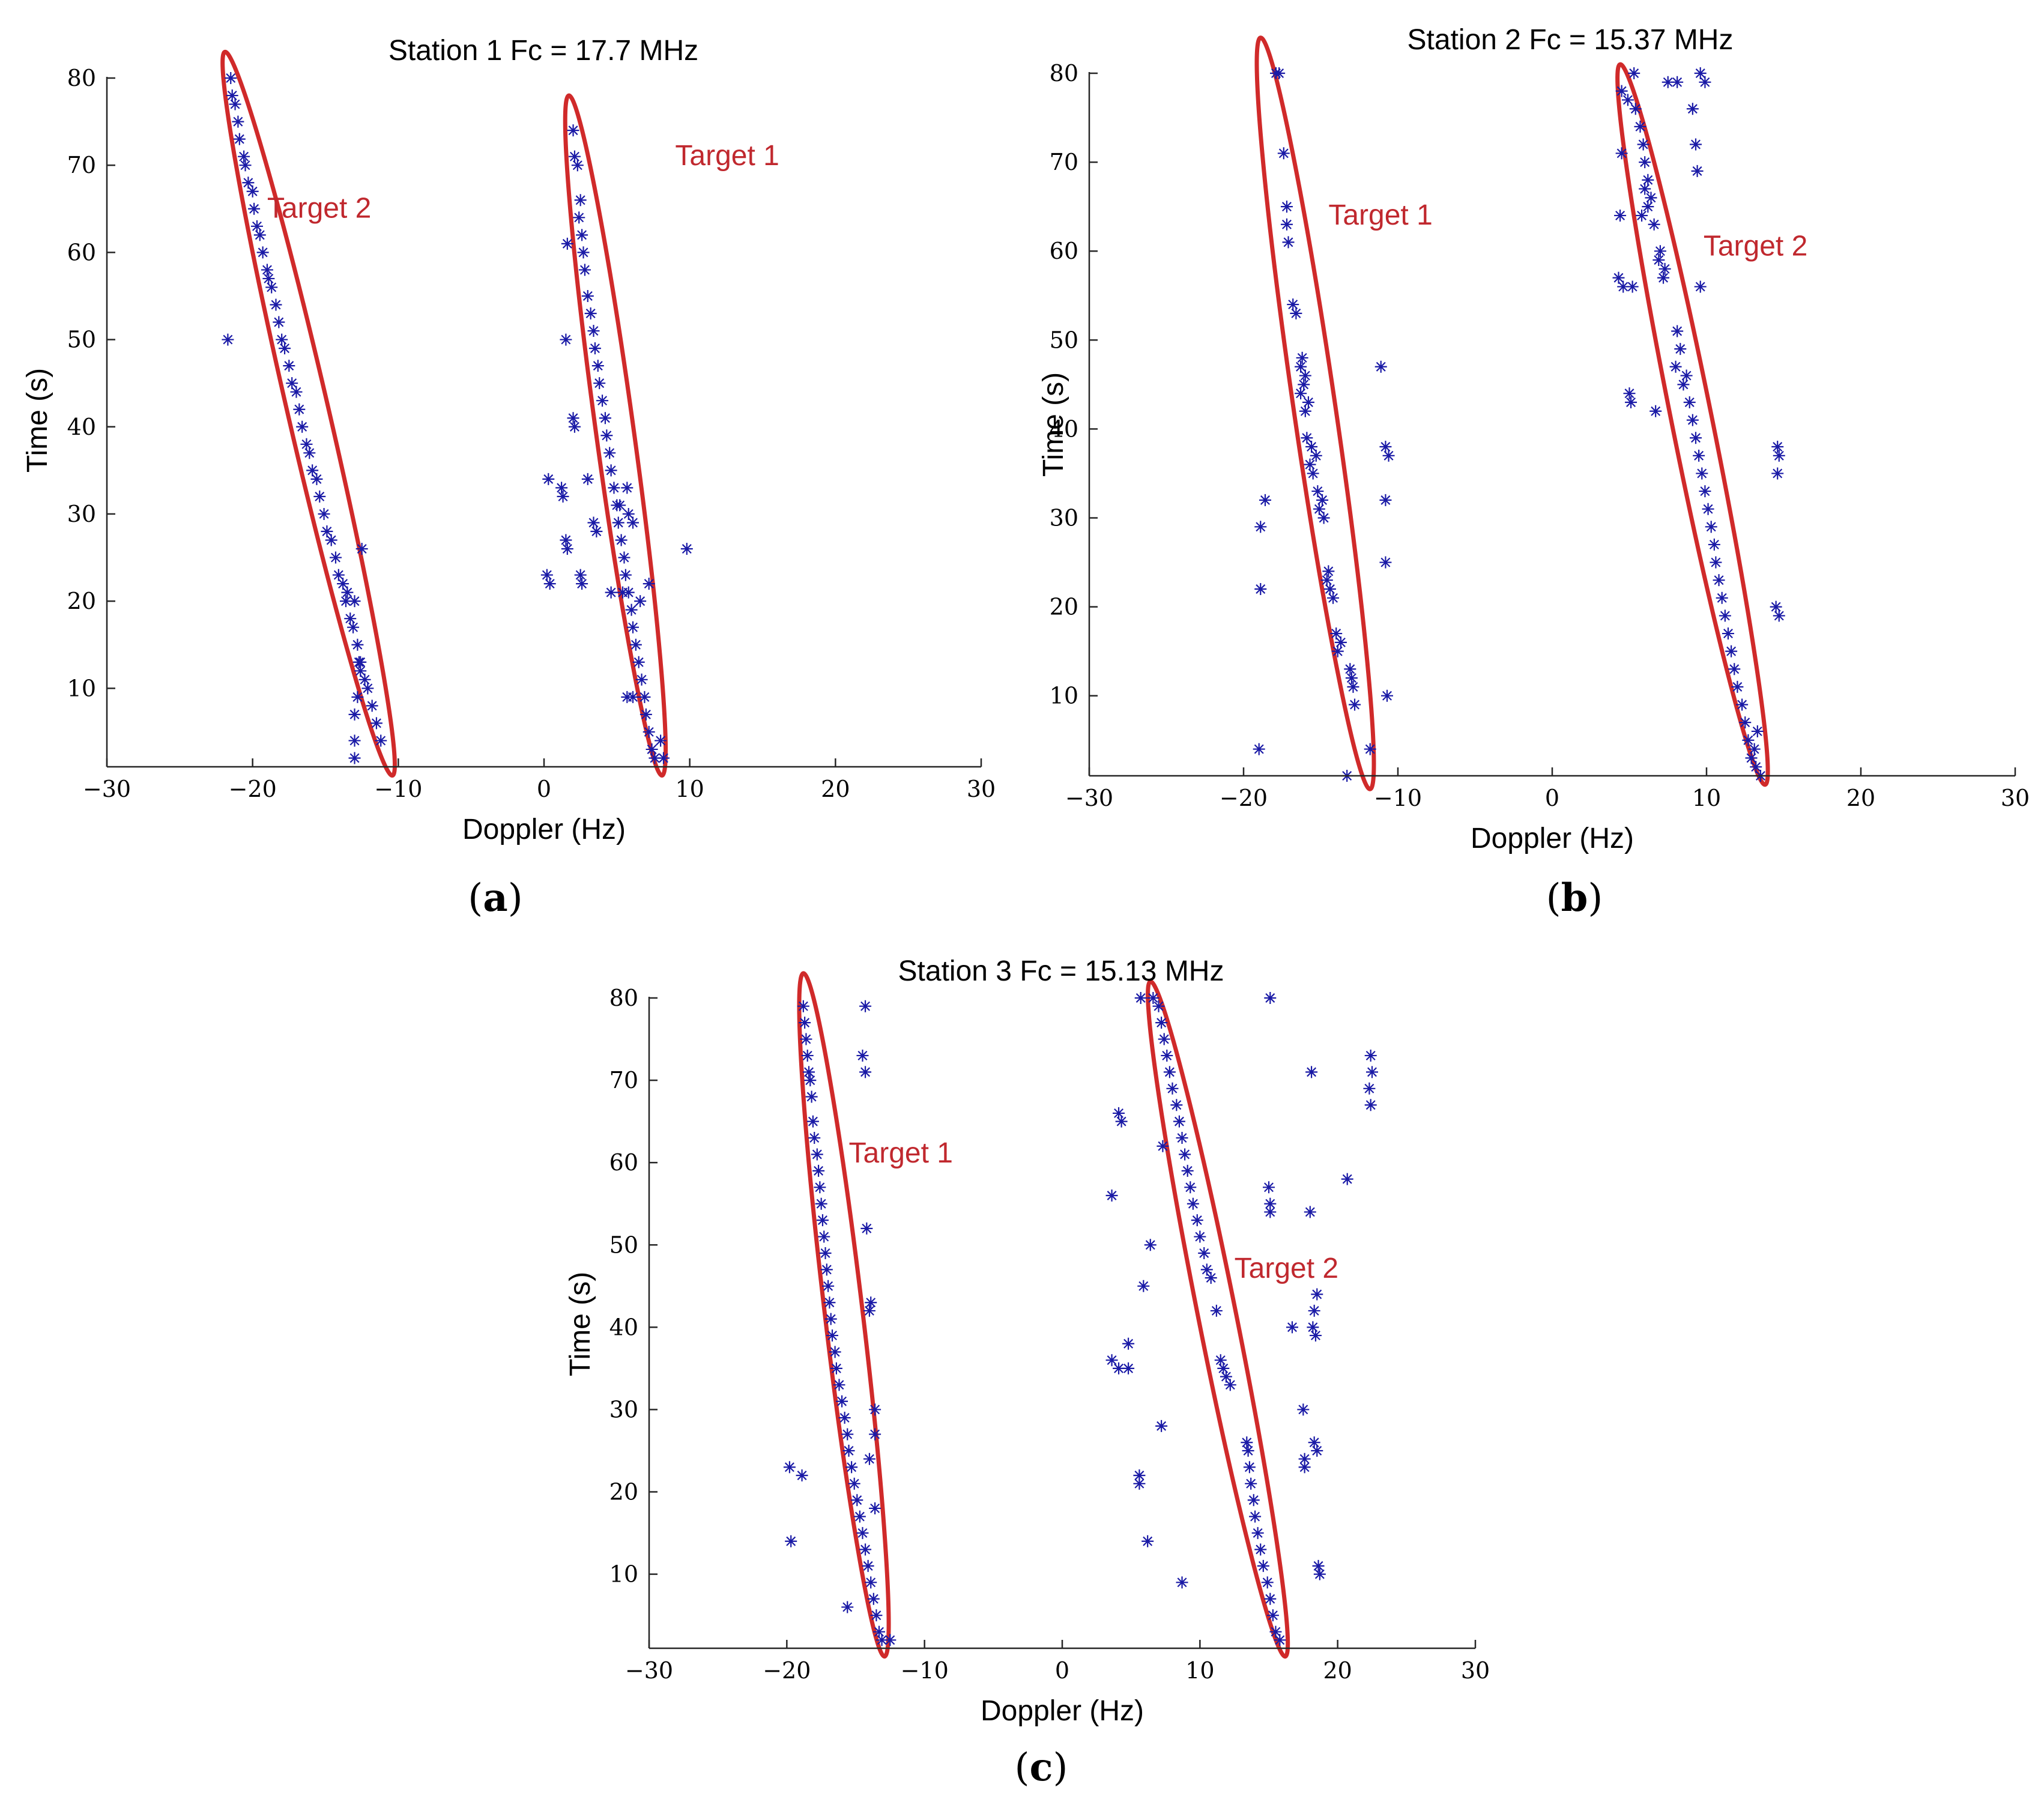 This screenshot has width=2041, height=1820. What do you see at coordinates (82, 688) in the screenshot?
I see `y-tick-label: 10` at bounding box center [82, 688].